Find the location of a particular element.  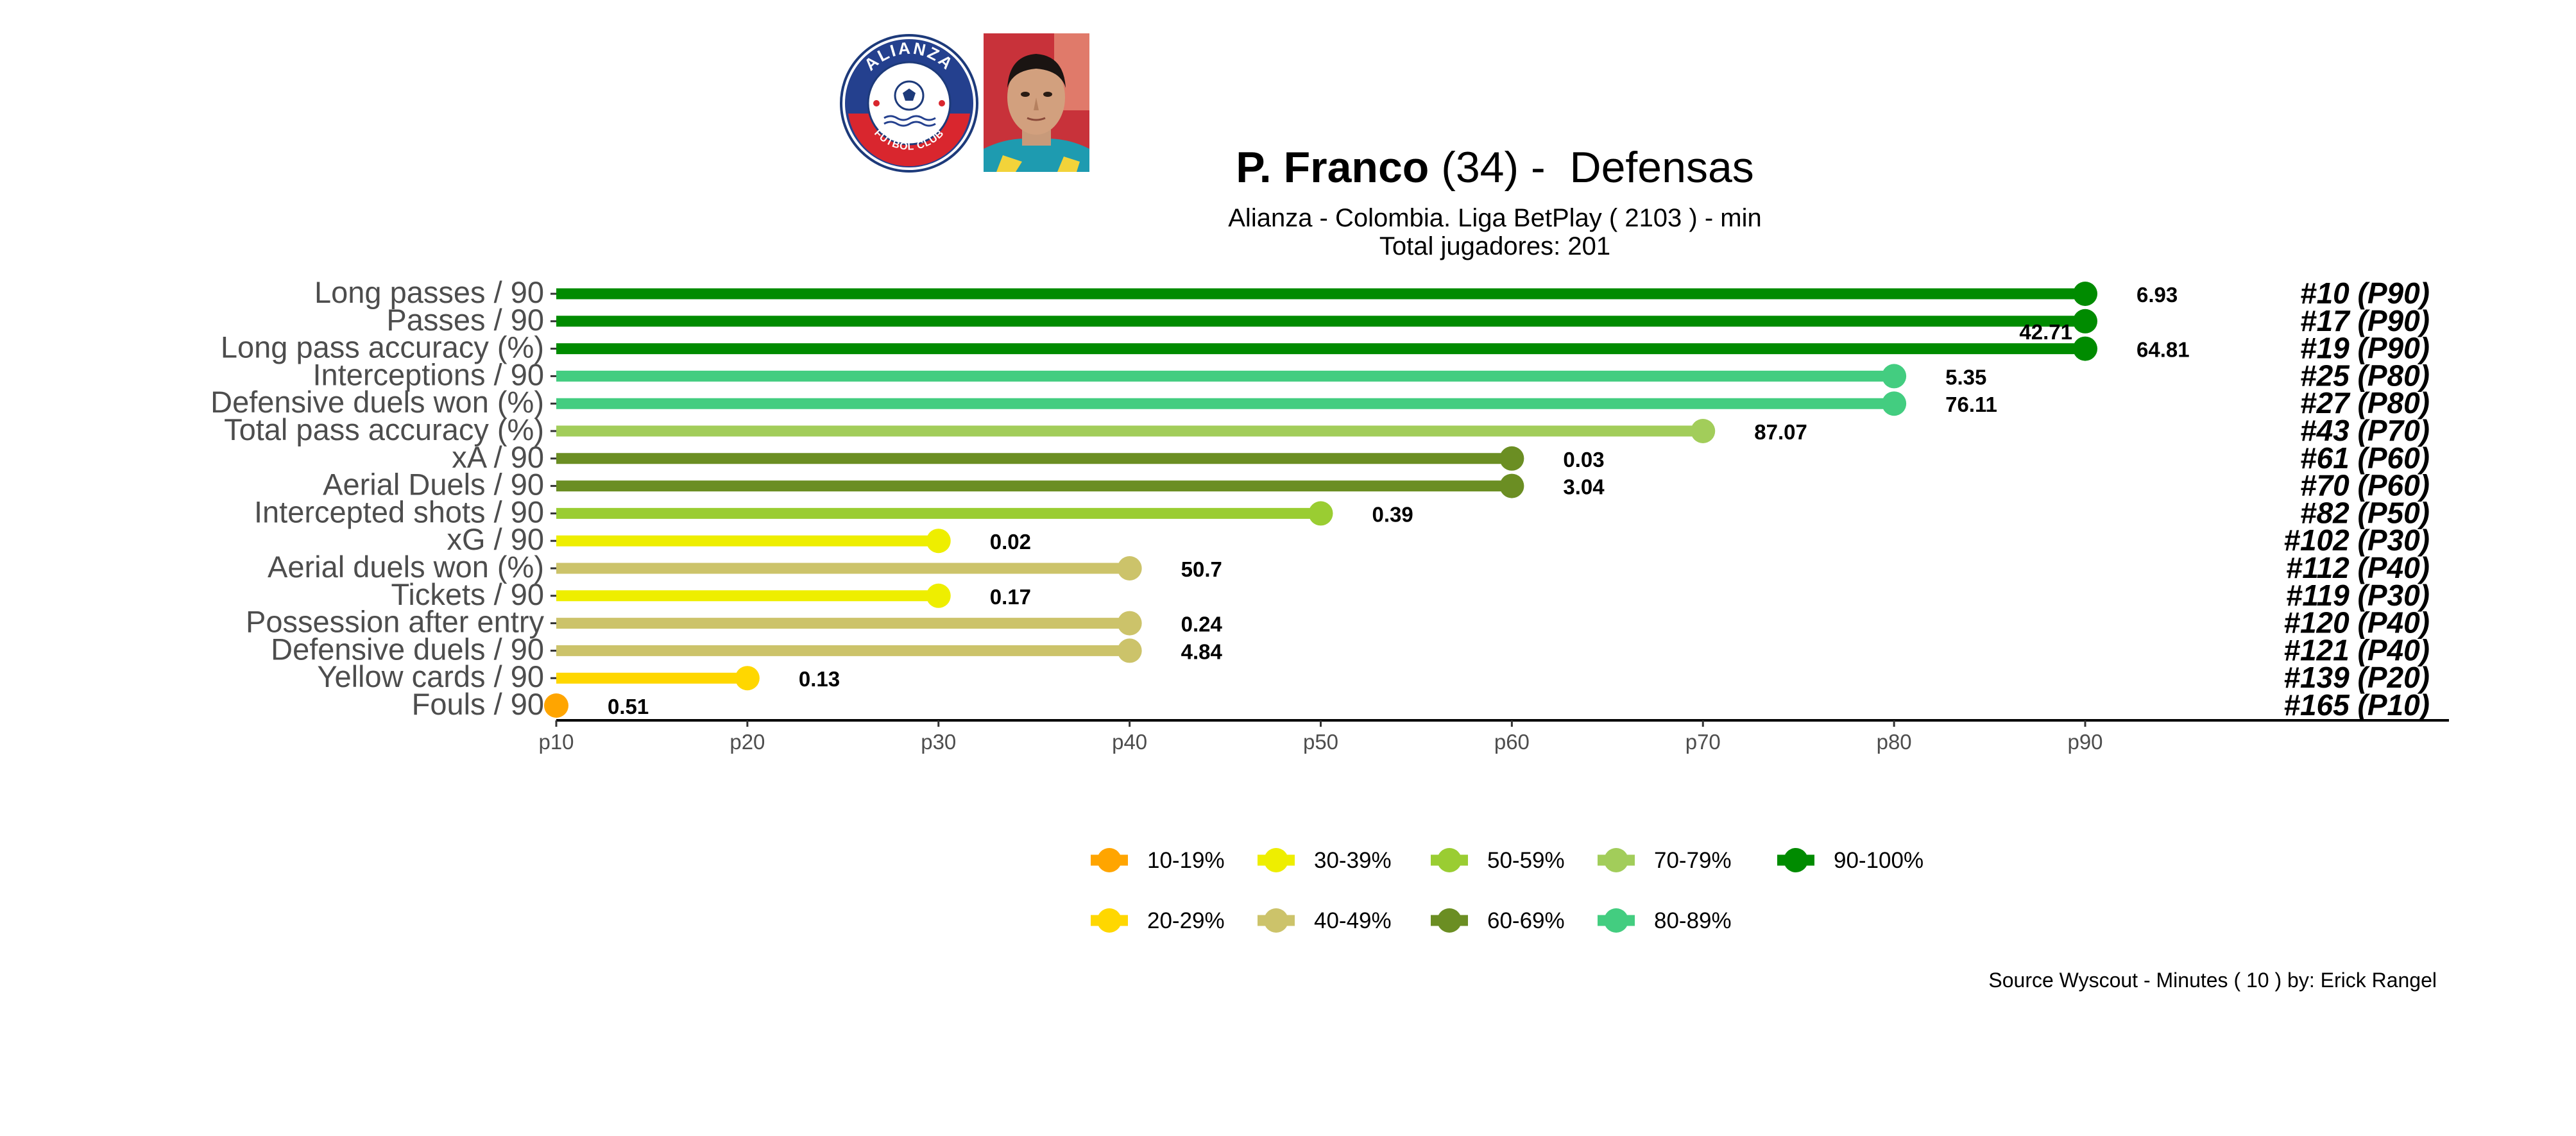

metric-label: Total pass accuracy (%) is located at coordinates (384, 429).